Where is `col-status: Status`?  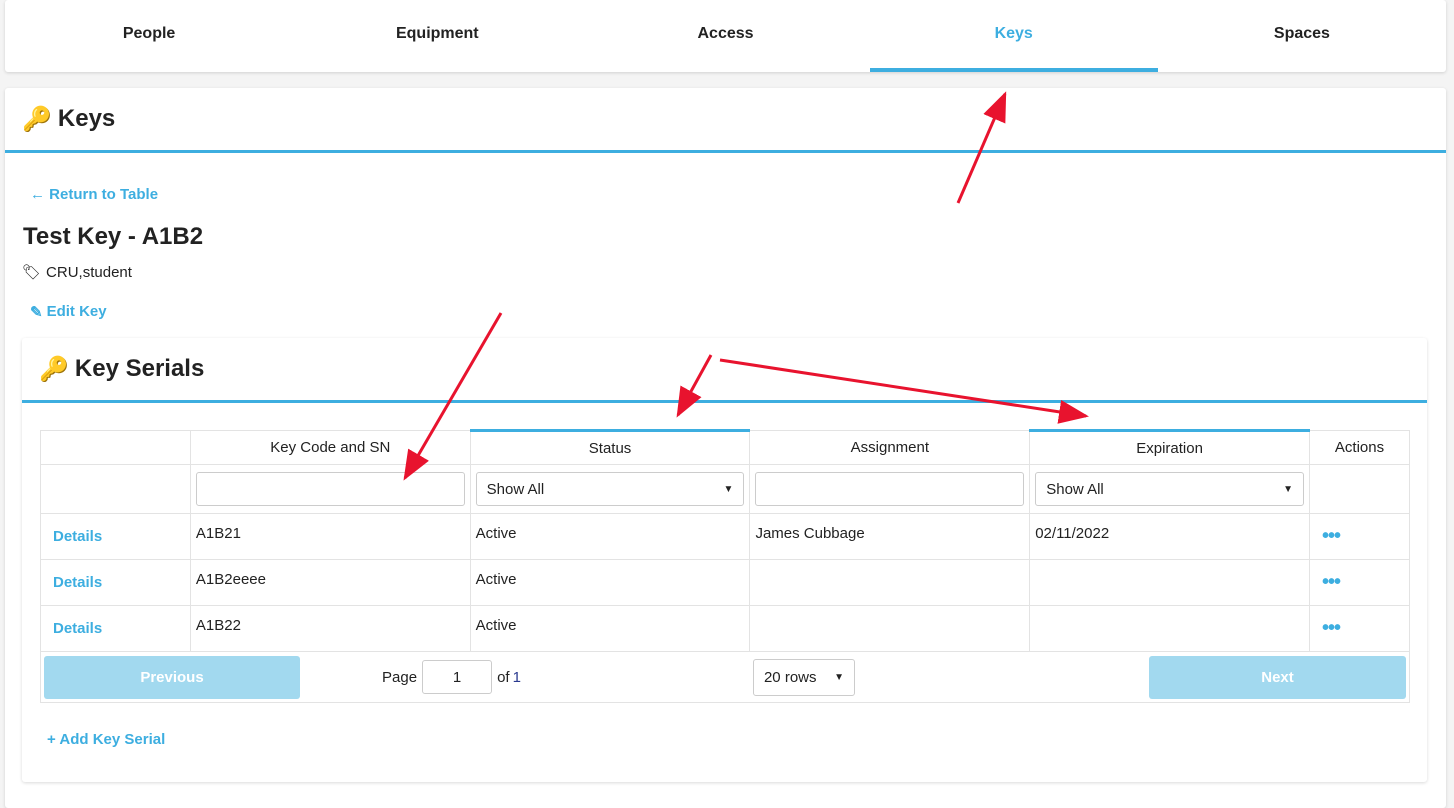
col-status: Status is located at coordinates (610, 447).